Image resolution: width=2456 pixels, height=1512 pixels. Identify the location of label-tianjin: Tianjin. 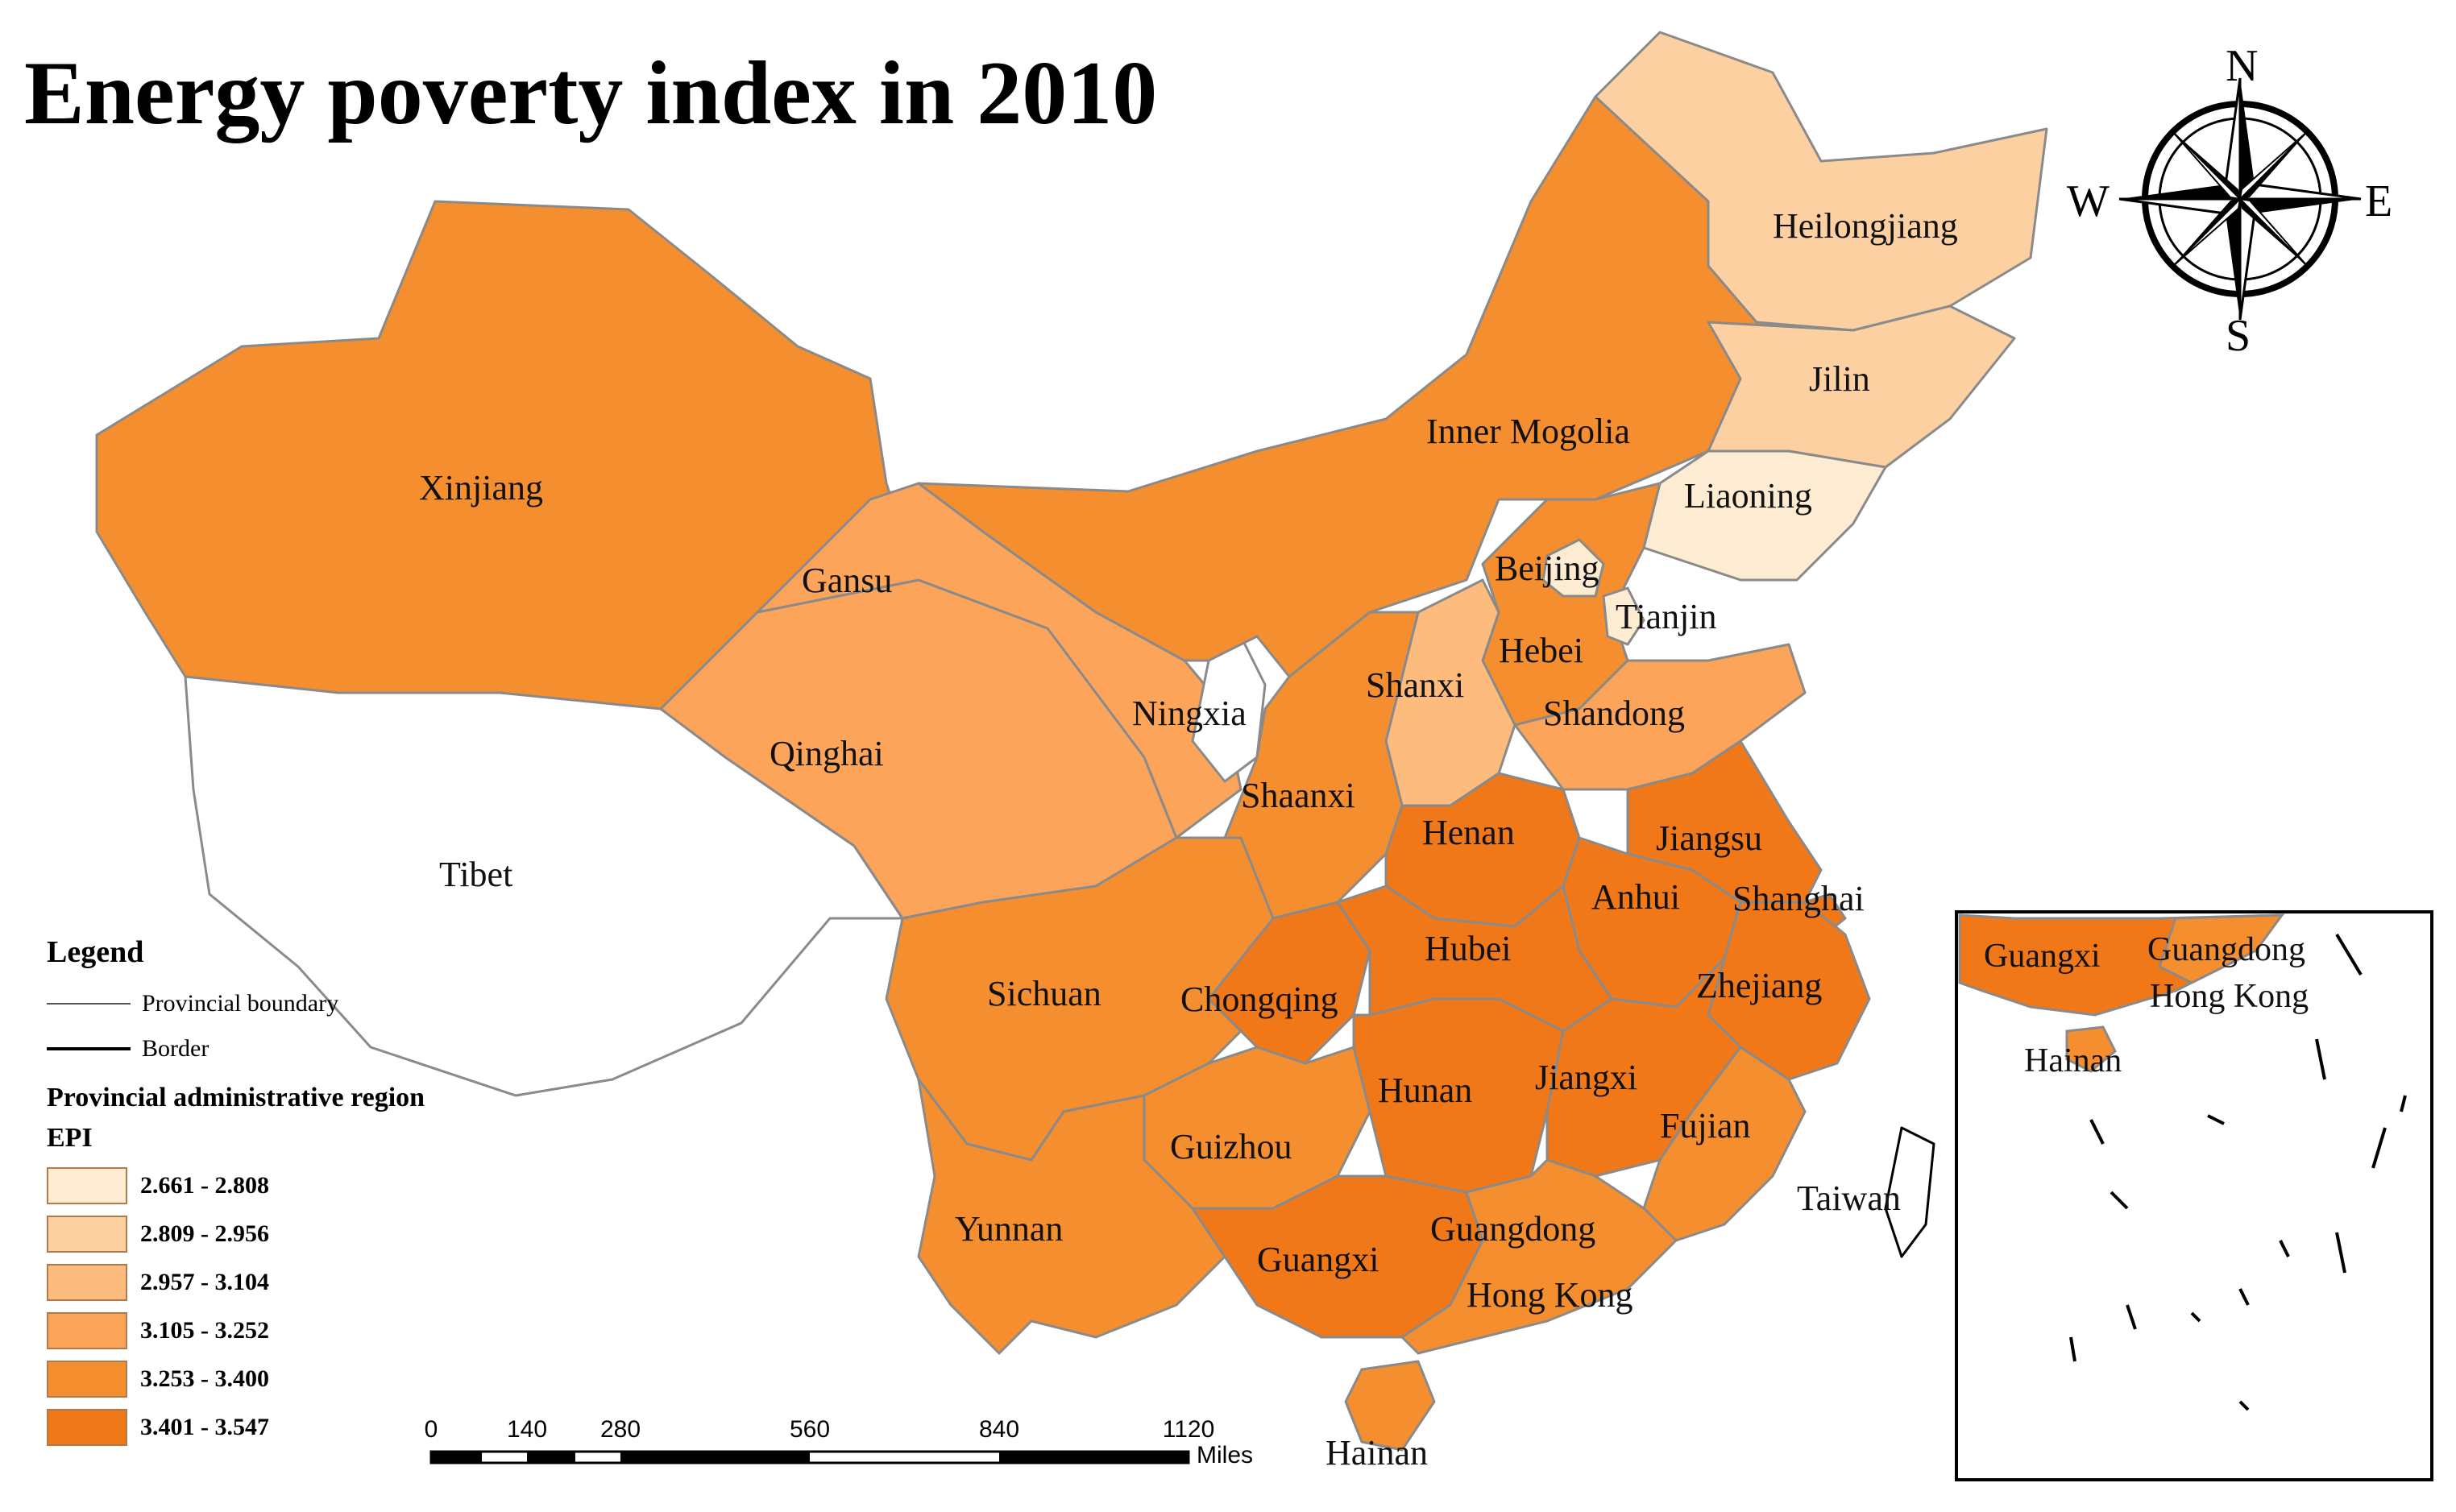
(1666, 617).